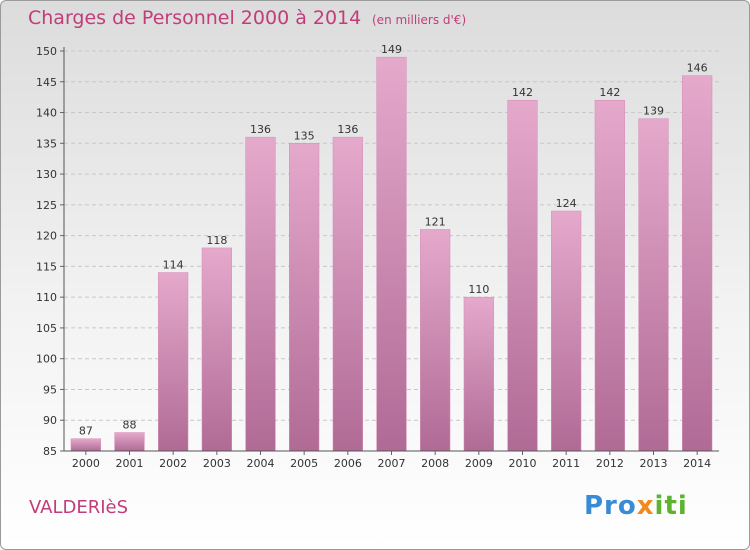 This screenshot has width=750, height=550. What do you see at coordinates (435, 221) in the screenshot?
I see `value-label: 121` at bounding box center [435, 221].